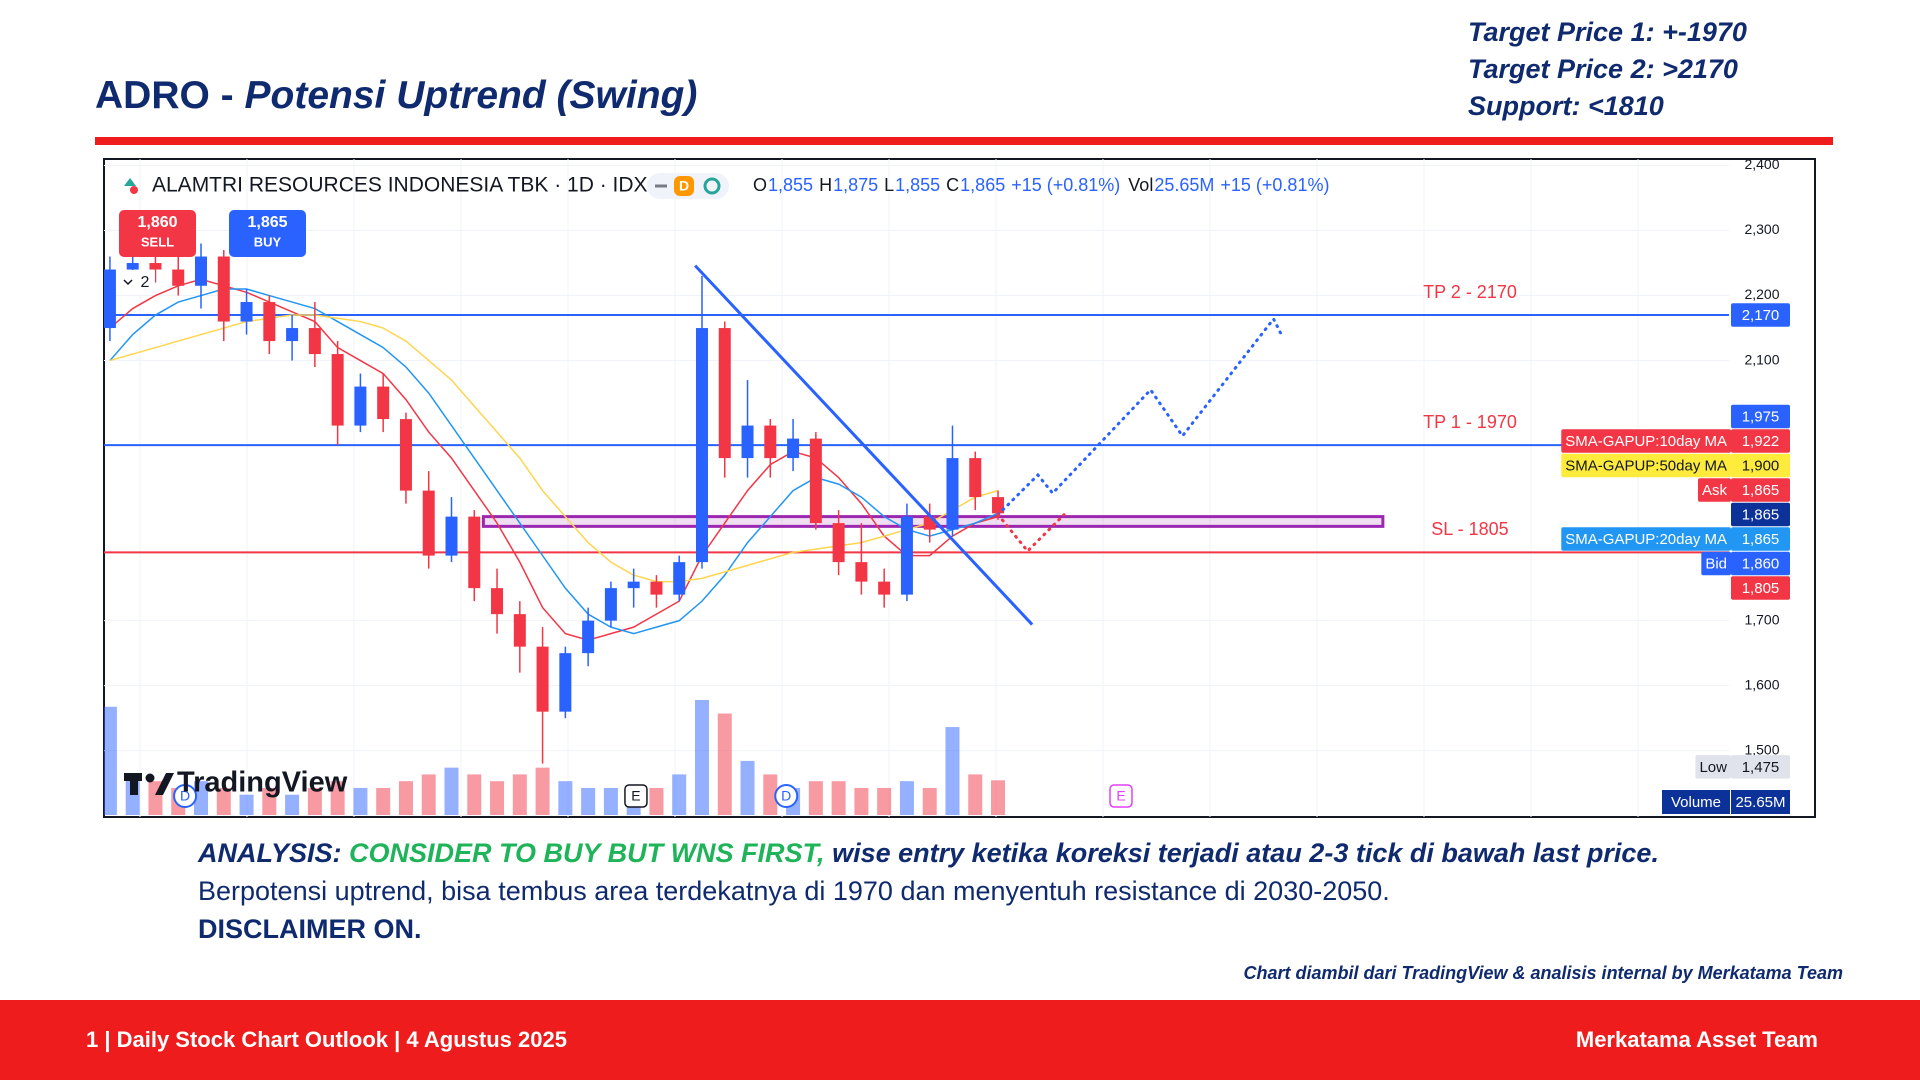 The width and height of the screenshot is (1920, 1080). I want to click on legend-text: 1,855, so click(790, 185).